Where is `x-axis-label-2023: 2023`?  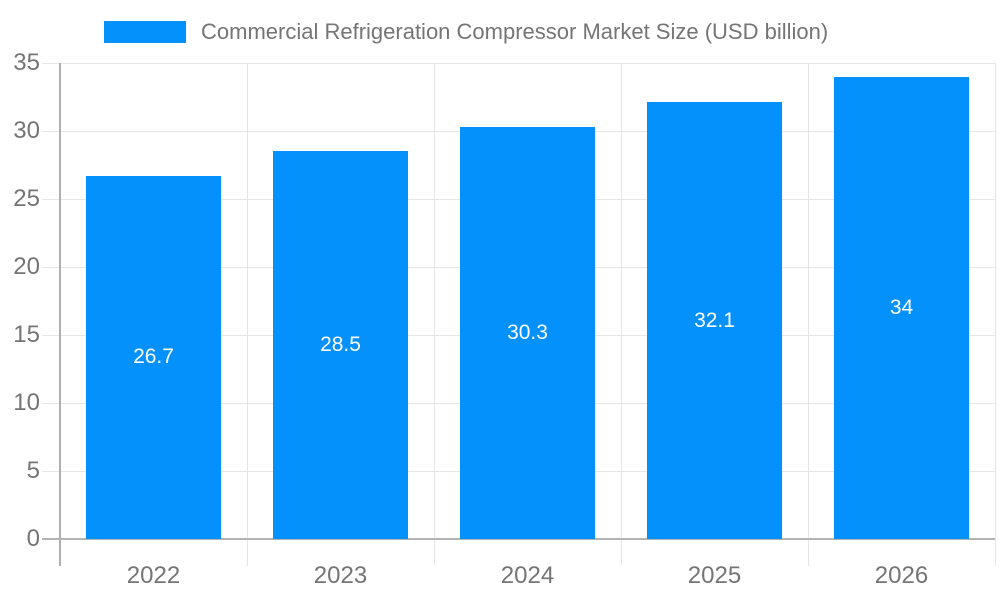
x-axis-label-2023: 2023 is located at coordinates (340, 575).